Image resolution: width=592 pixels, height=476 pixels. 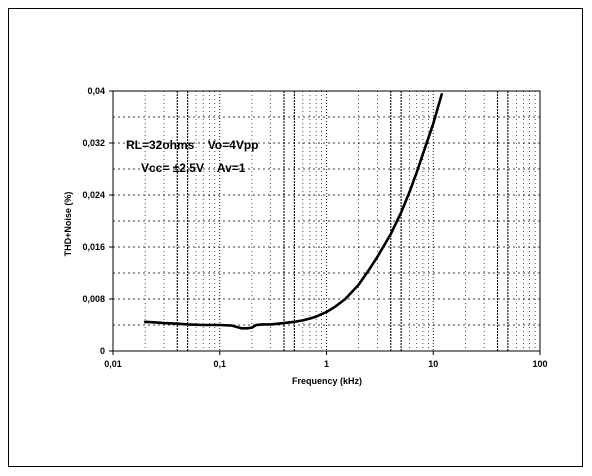 I want to click on y-tick-label: 0,024, so click(x=93, y=195).